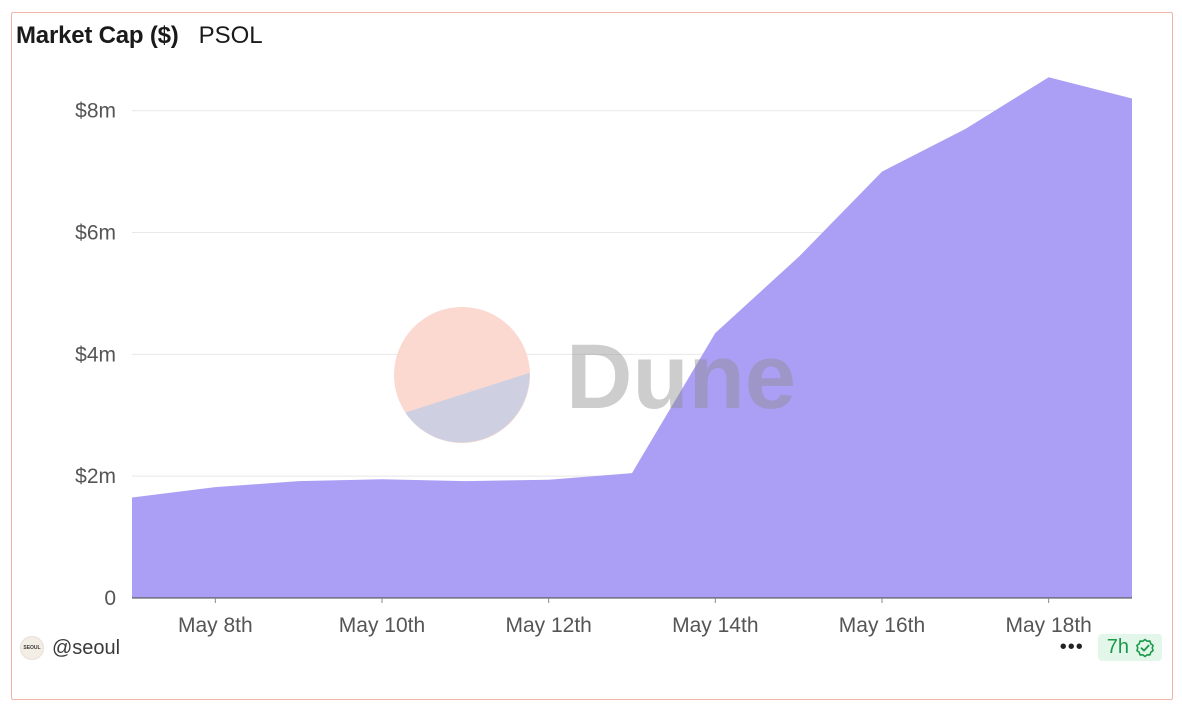 The width and height of the screenshot is (1182, 714). I want to click on x-tick-label: May 18th, so click(1048, 625).